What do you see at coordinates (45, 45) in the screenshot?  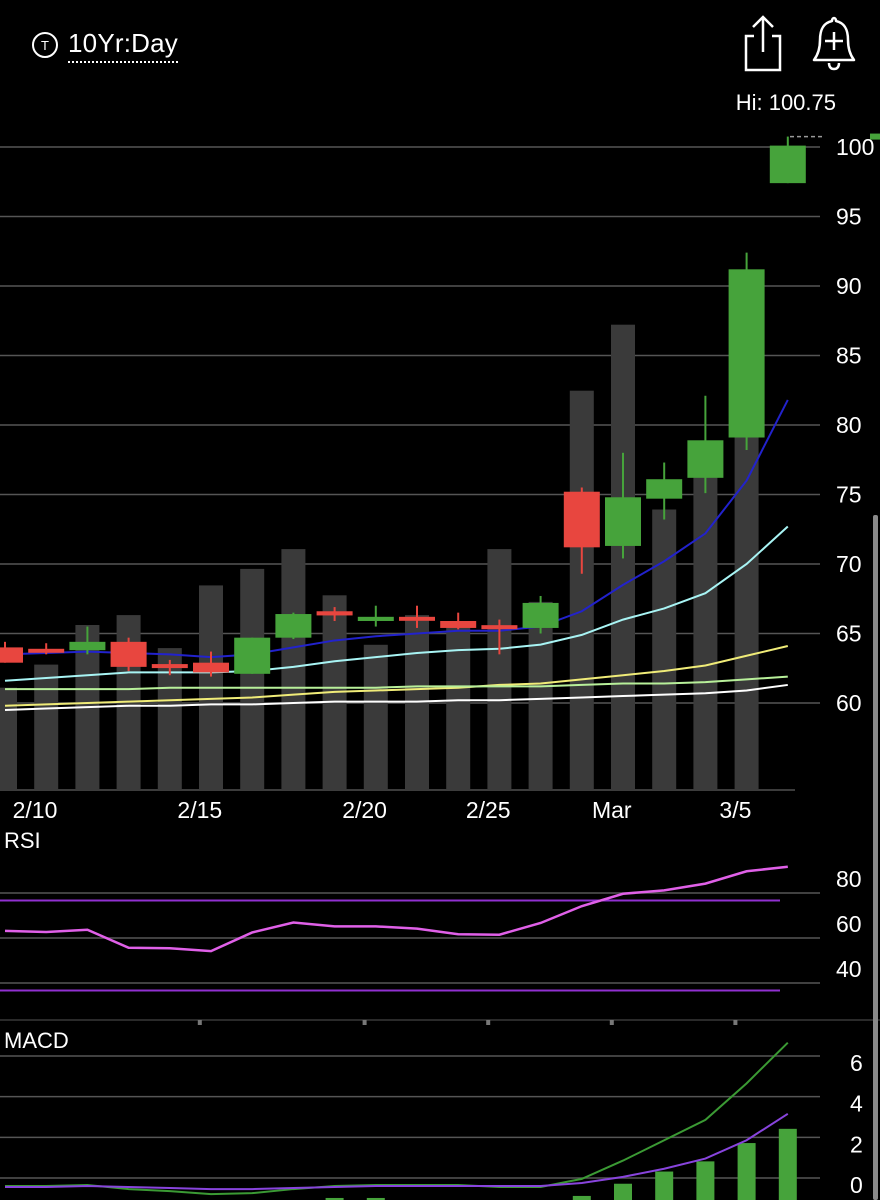 I see `symbol-type-icon: T` at bounding box center [45, 45].